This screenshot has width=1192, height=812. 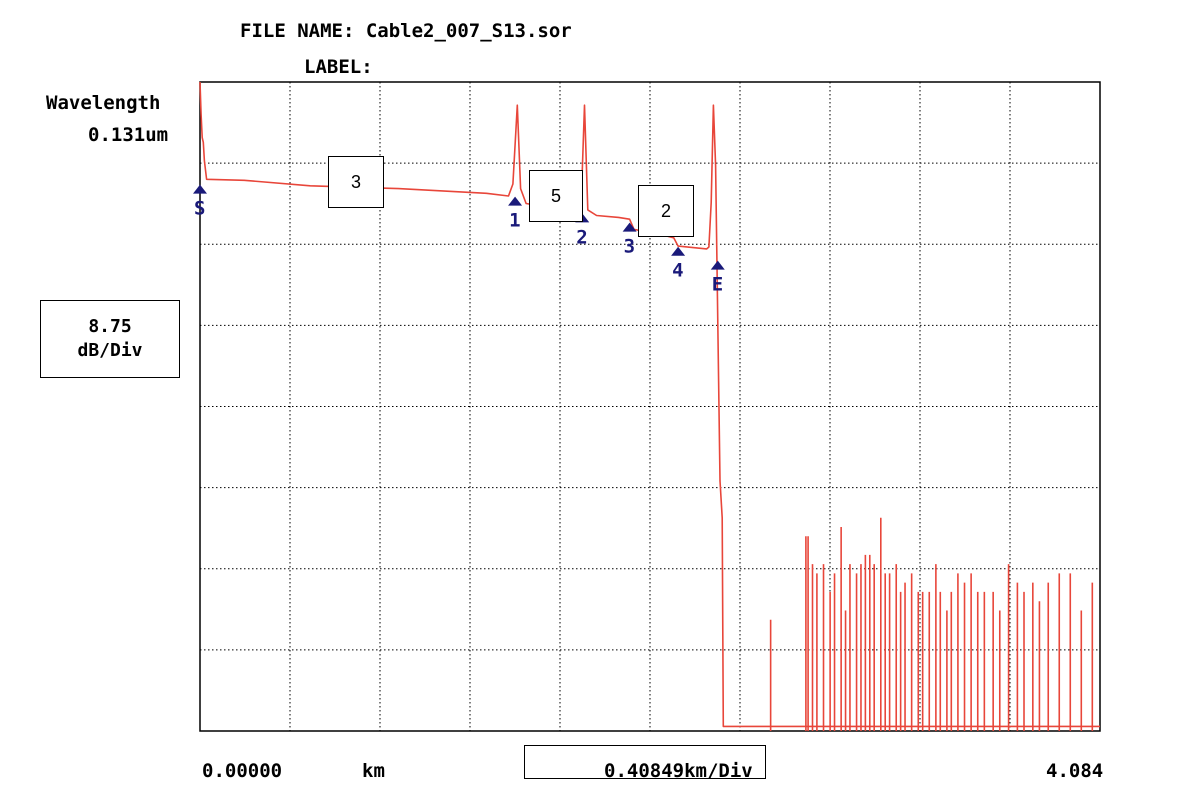 What do you see at coordinates (199, 209) in the screenshot?
I see `event-marker-label: S` at bounding box center [199, 209].